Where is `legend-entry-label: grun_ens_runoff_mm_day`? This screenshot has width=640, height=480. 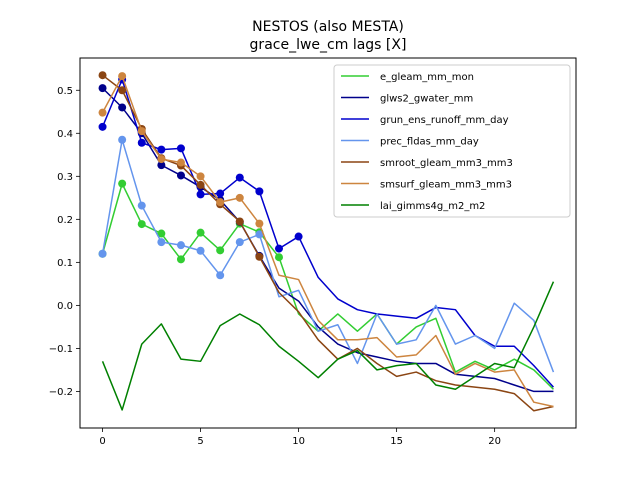 legend-entry-label: grun_ens_runoff_mm_day is located at coordinates (444, 120).